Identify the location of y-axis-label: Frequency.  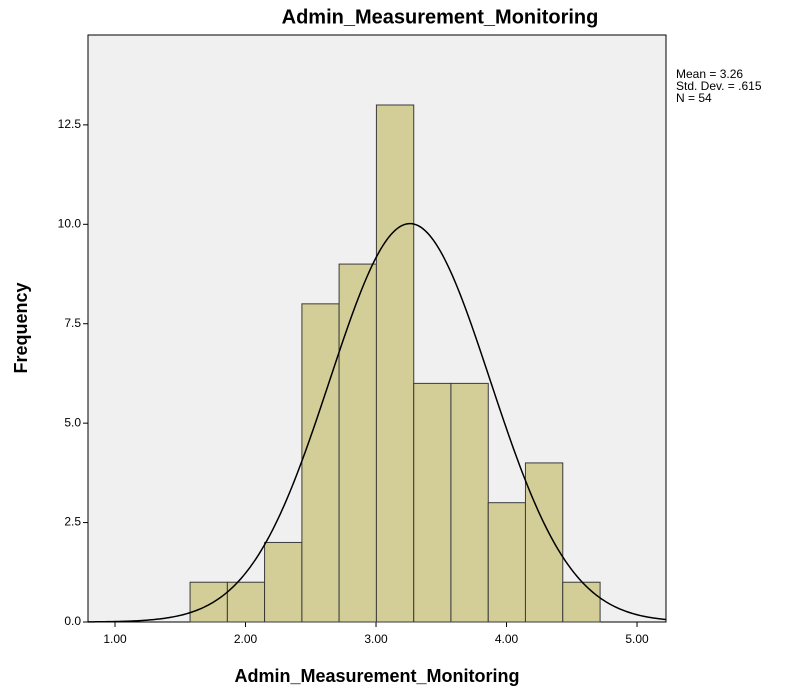
(21, 327).